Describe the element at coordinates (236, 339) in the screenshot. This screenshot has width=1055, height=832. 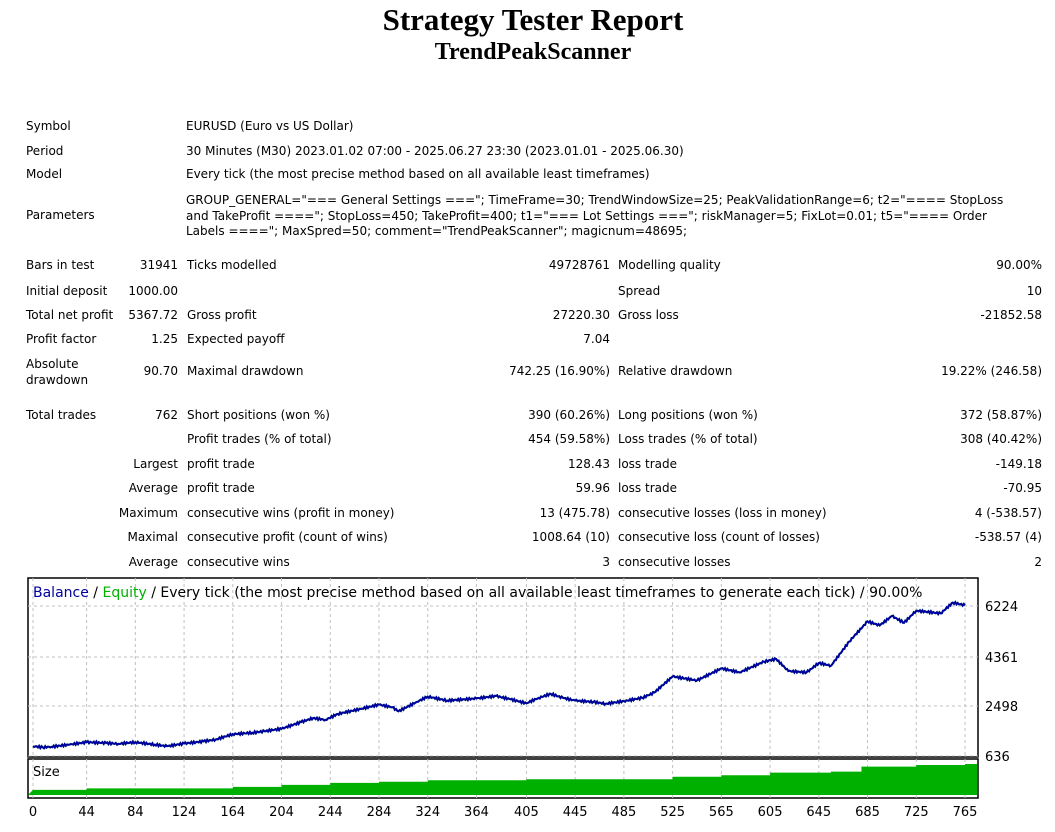
I see `stat-label: Expected payoff` at that location.